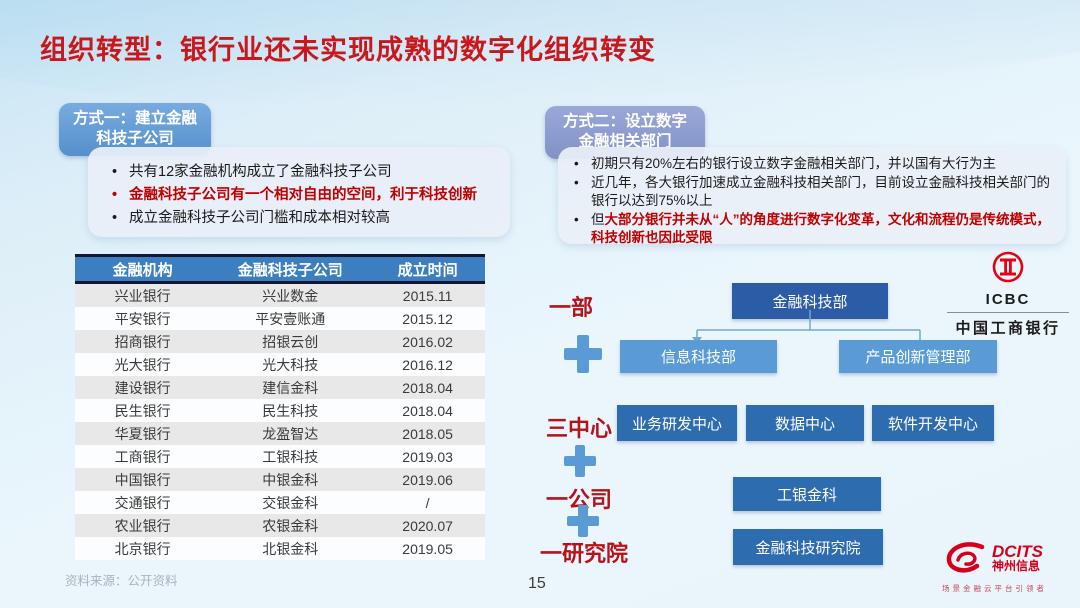 This screenshot has width=1080, height=608. I want to click on table-cell: 华夏银行, so click(142, 433).